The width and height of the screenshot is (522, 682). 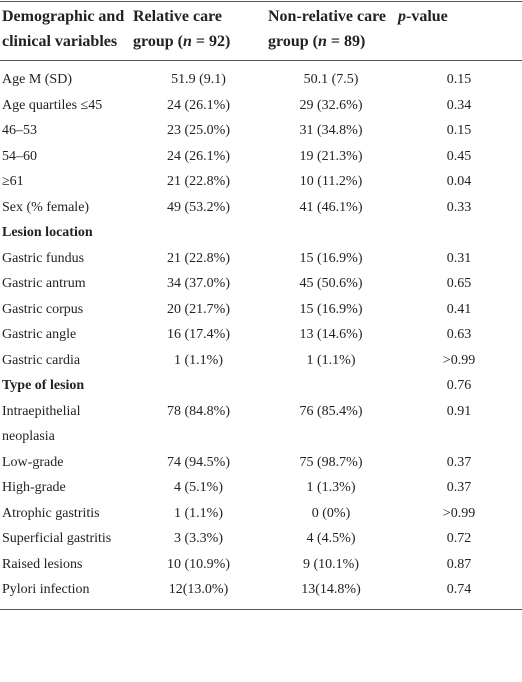 What do you see at coordinates (459, 156) in the screenshot?
I see `cell: 0.45` at bounding box center [459, 156].